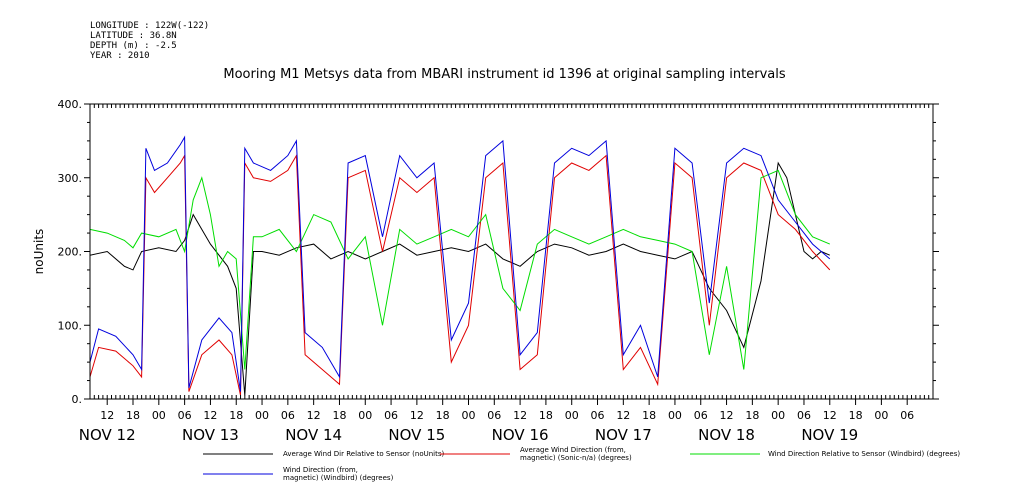  What do you see at coordinates (320, 470) in the screenshot?
I see `legend-label-4: Wind Direction (from,` at bounding box center [320, 470].